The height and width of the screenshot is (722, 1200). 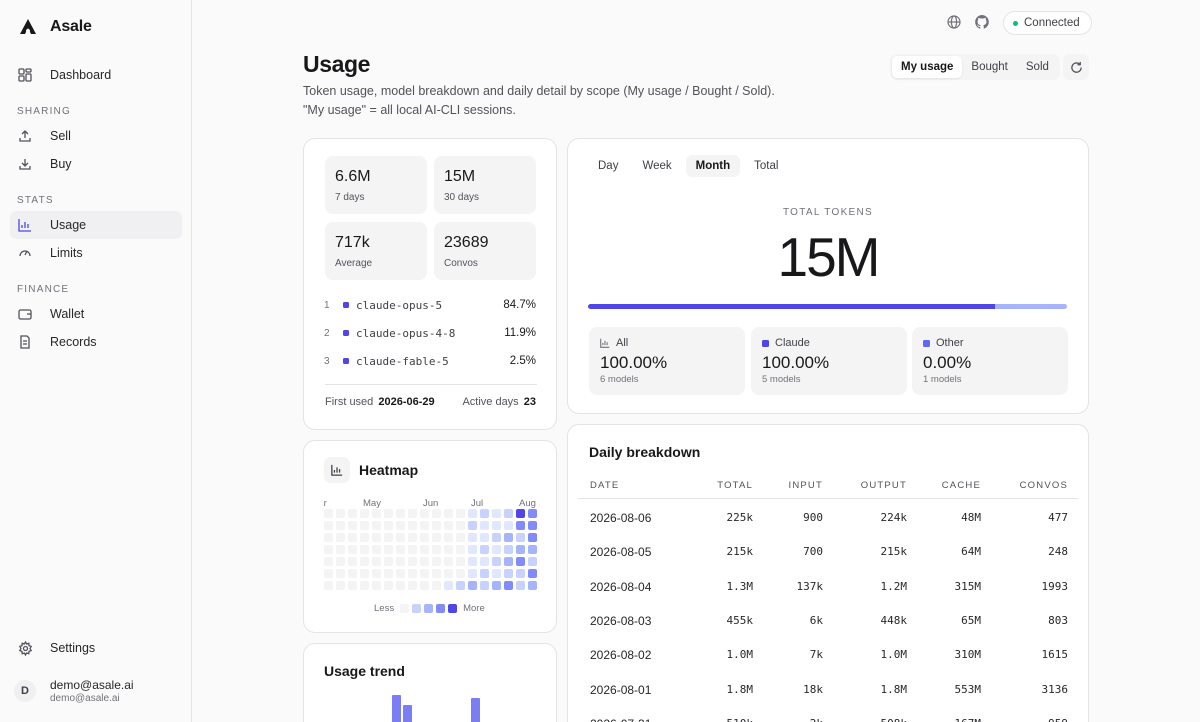 I want to click on tab-month: Month, so click(x=713, y=166).